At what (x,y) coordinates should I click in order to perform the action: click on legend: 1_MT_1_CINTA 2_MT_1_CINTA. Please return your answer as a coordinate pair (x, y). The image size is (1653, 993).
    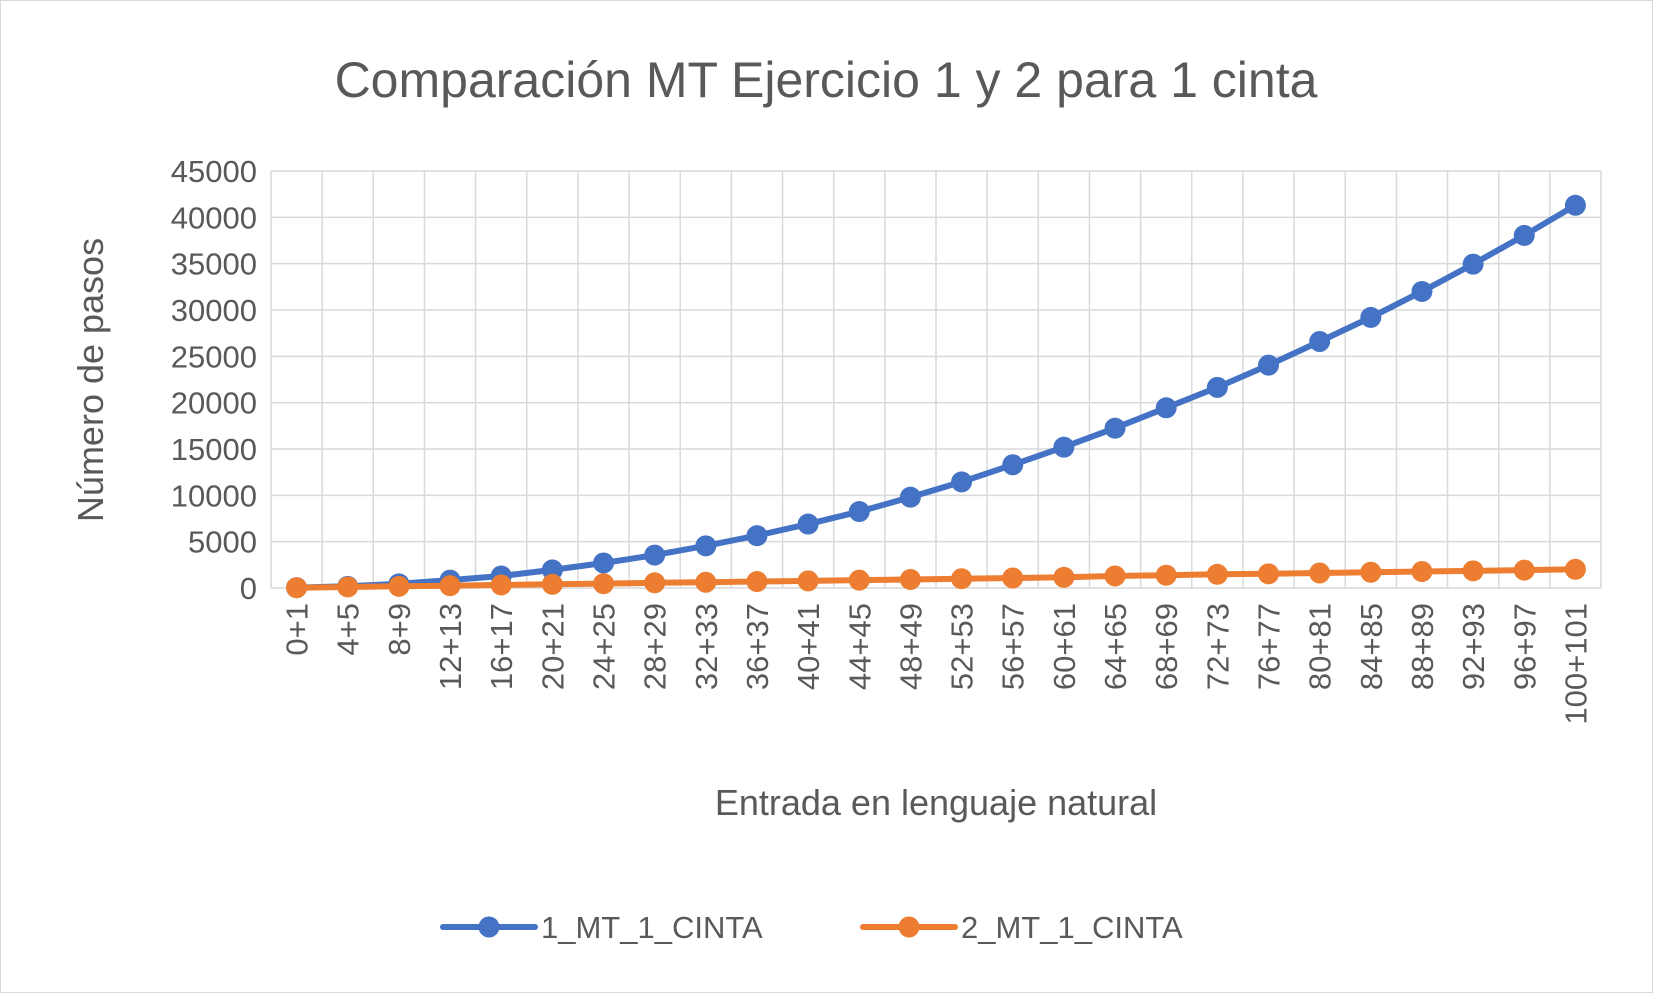
    Looking at the image, I should click on (811, 927).